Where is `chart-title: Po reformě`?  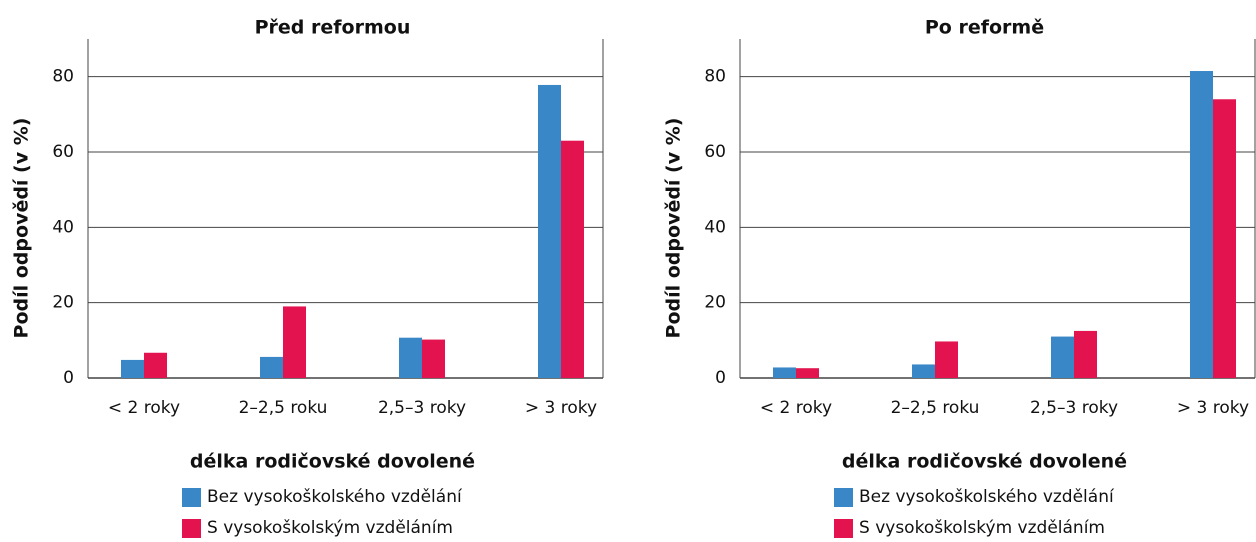 chart-title: Po reformě is located at coordinates (984, 28).